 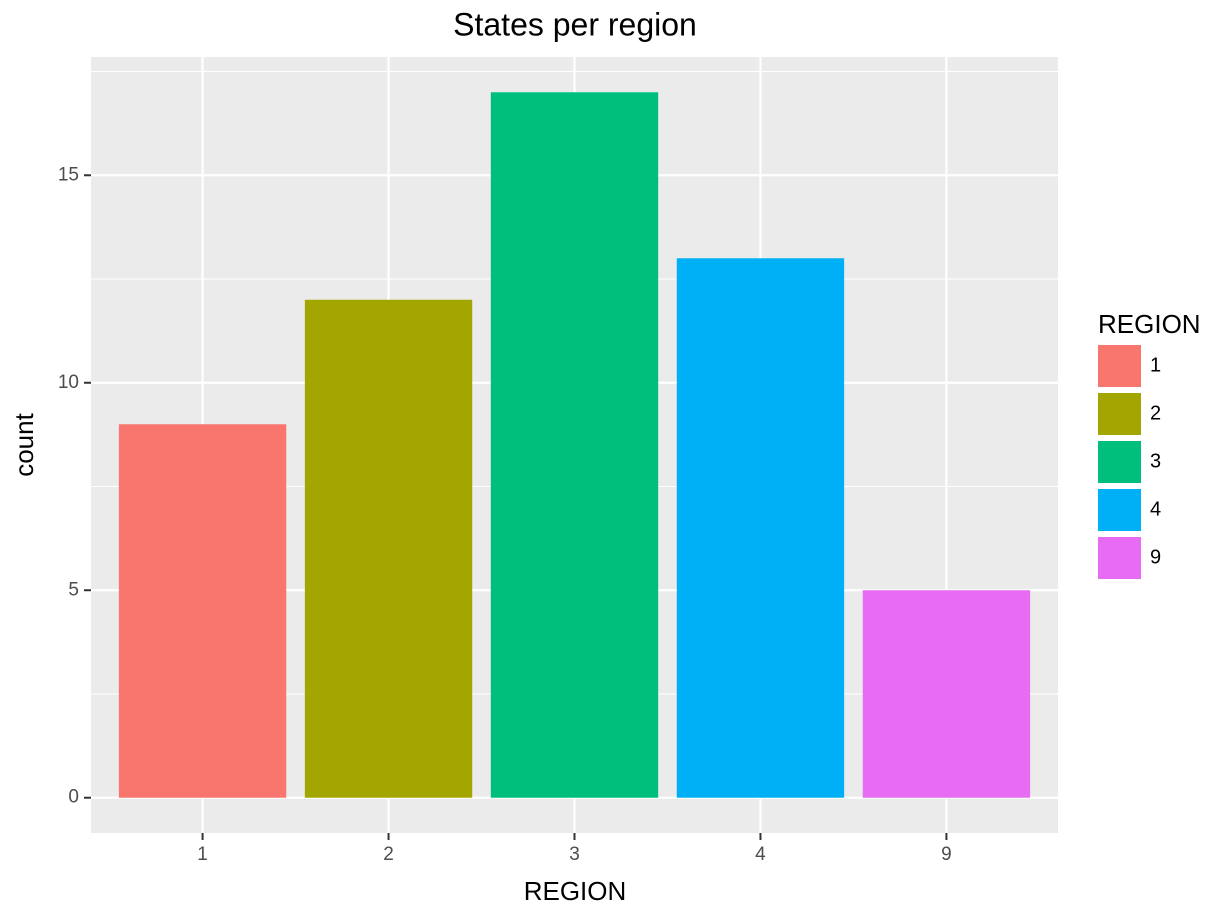 What do you see at coordinates (1155, 365) in the screenshot?
I see `legend-label: 1` at bounding box center [1155, 365].